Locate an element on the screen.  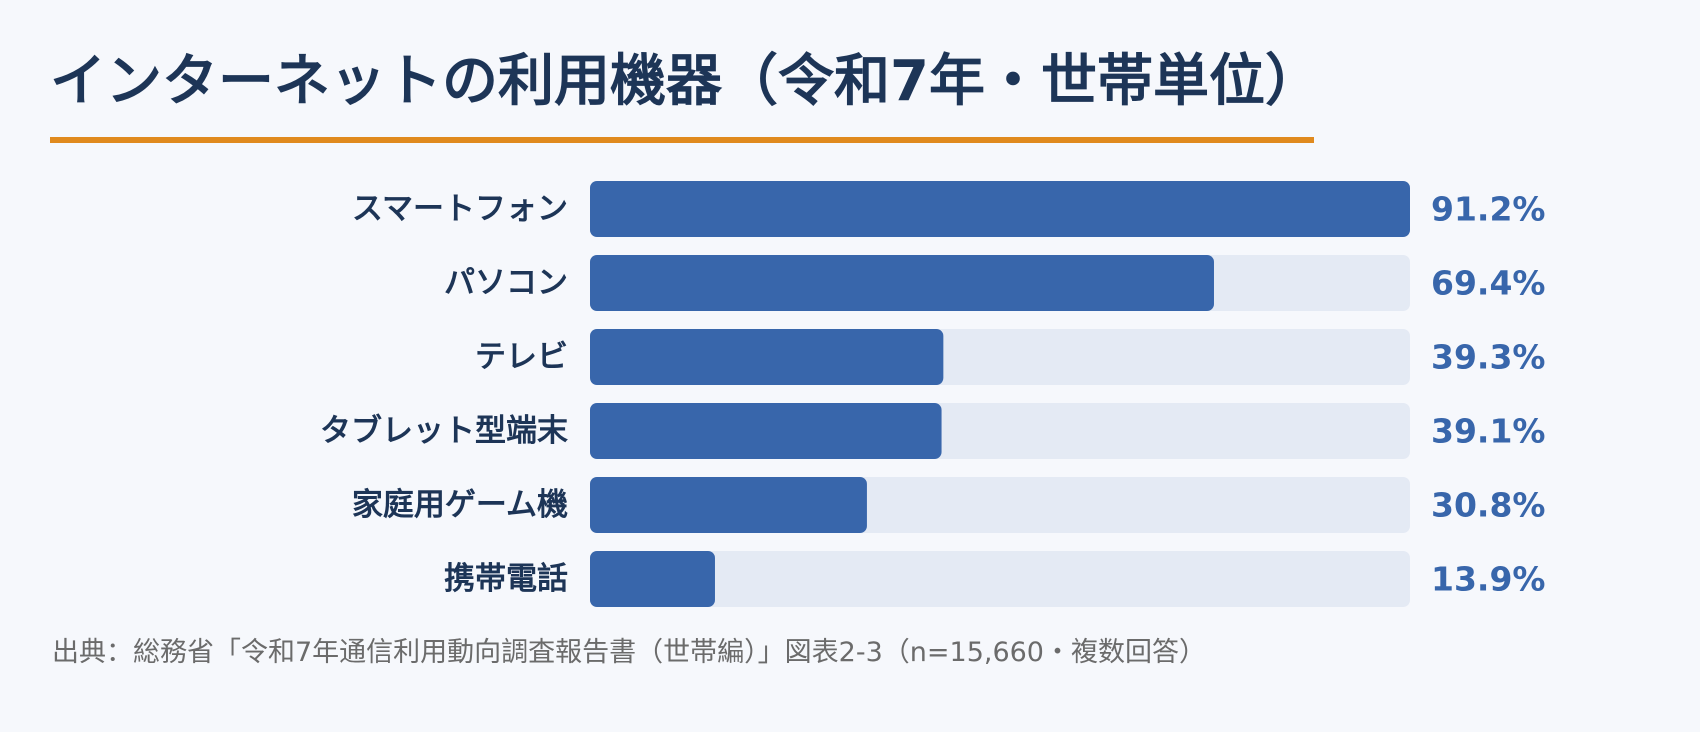
value-label: 39.1% is located at coordinates (1488, 431).